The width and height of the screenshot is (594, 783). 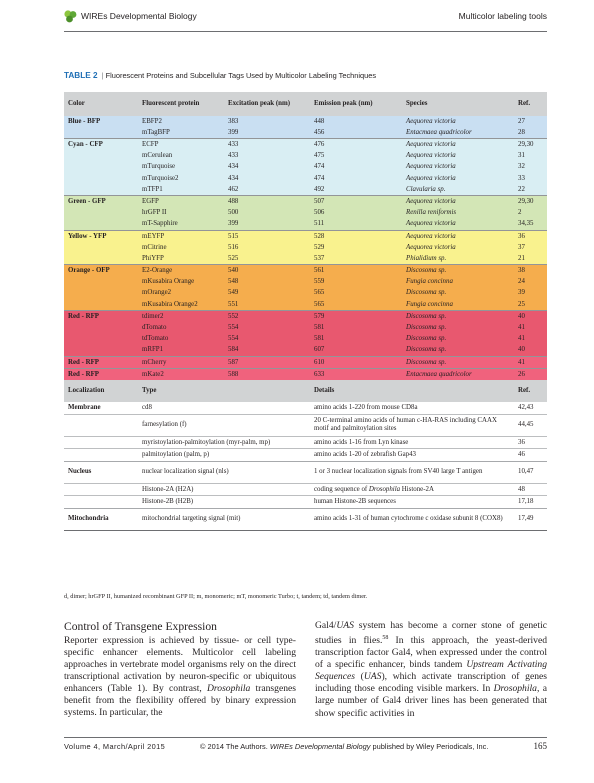 What do you see at coordinates (267, 305) in the screenshot?
I see `excitation-cell: 551` at bounding box center [267, 305].